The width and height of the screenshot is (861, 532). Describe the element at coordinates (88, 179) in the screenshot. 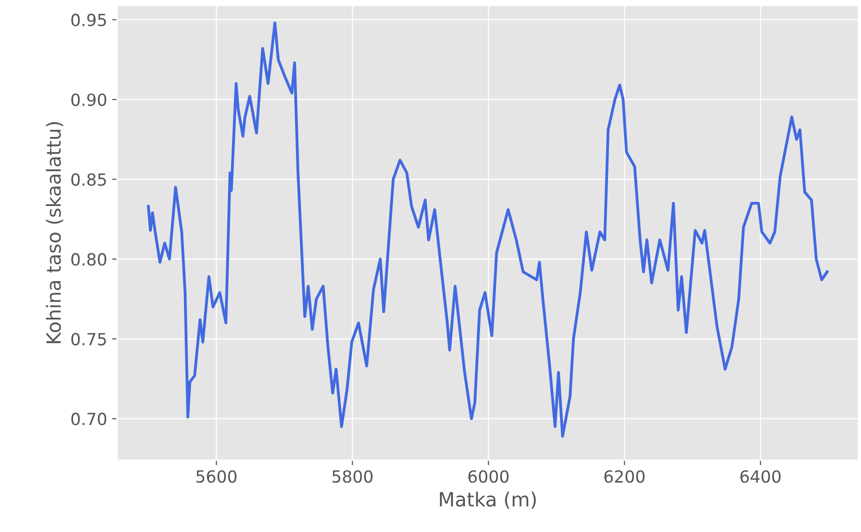

I see `y-tick-label: 0.85` at that location.